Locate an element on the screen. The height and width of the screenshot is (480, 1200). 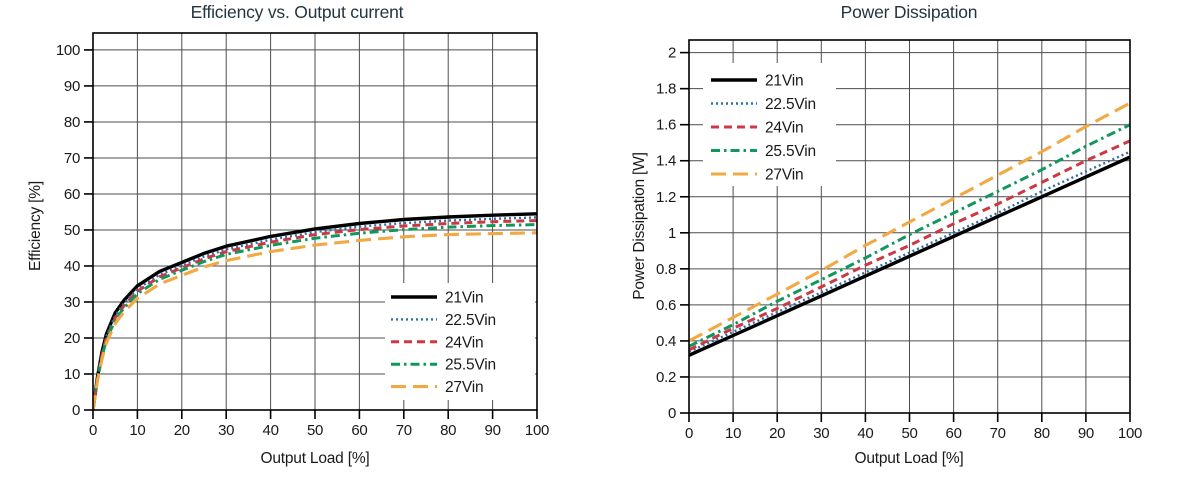
y-tick-label: 1.2 is located at coordinates (666, 197).